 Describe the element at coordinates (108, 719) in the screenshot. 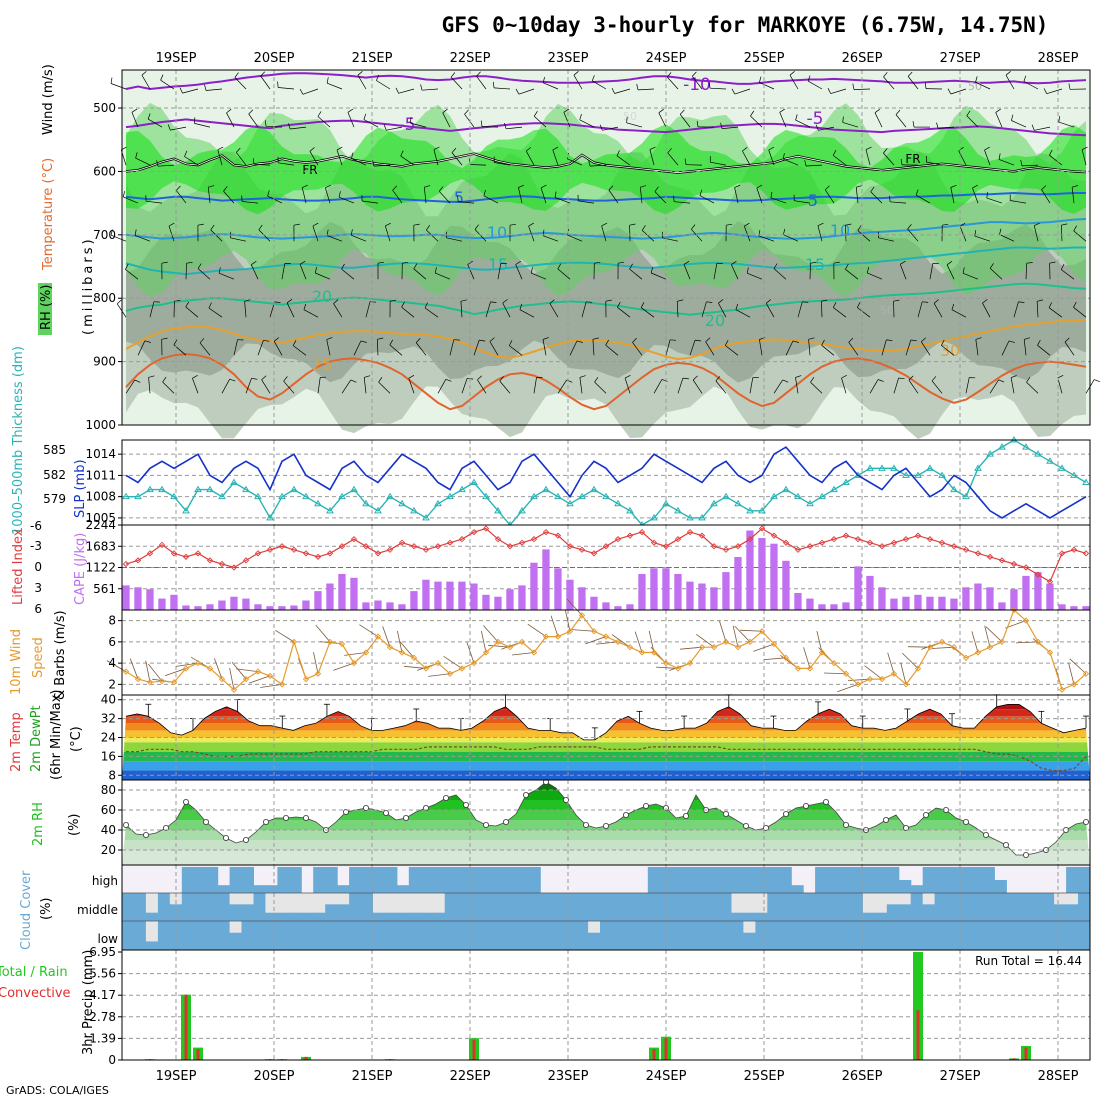

I see `y-tick-label: 32` at that location.